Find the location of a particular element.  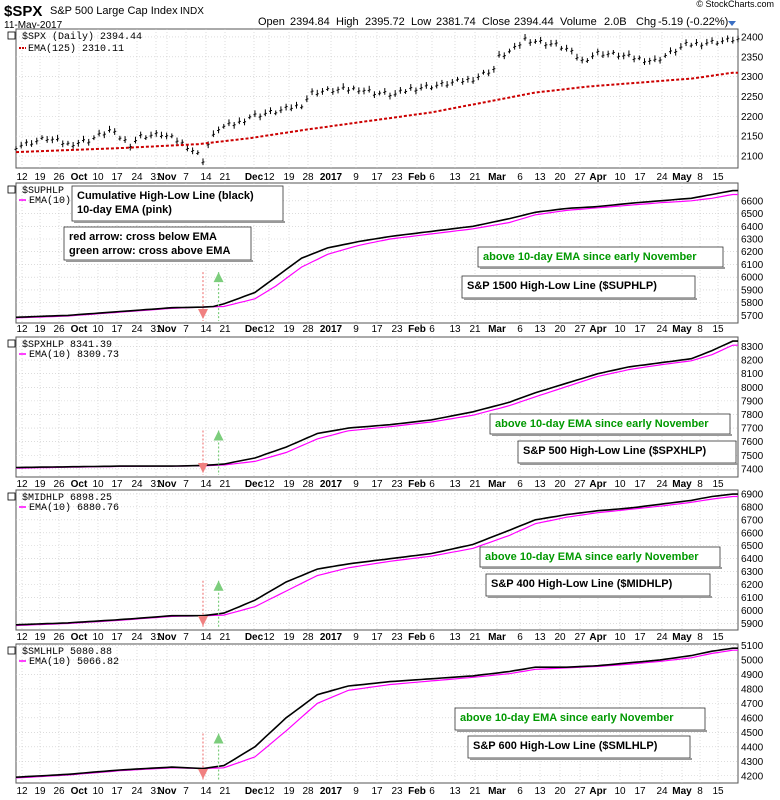

y-tick-label: 6900 is located at coordinates (752, 494).